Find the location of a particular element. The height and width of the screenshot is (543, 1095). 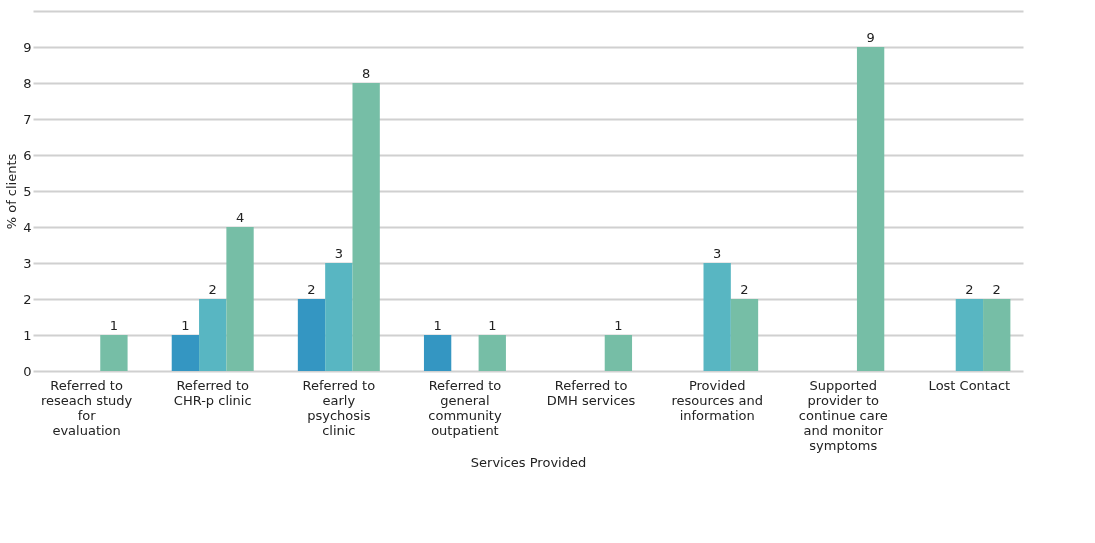

y-tick-label: 9 is located at coordinates (27, 47).